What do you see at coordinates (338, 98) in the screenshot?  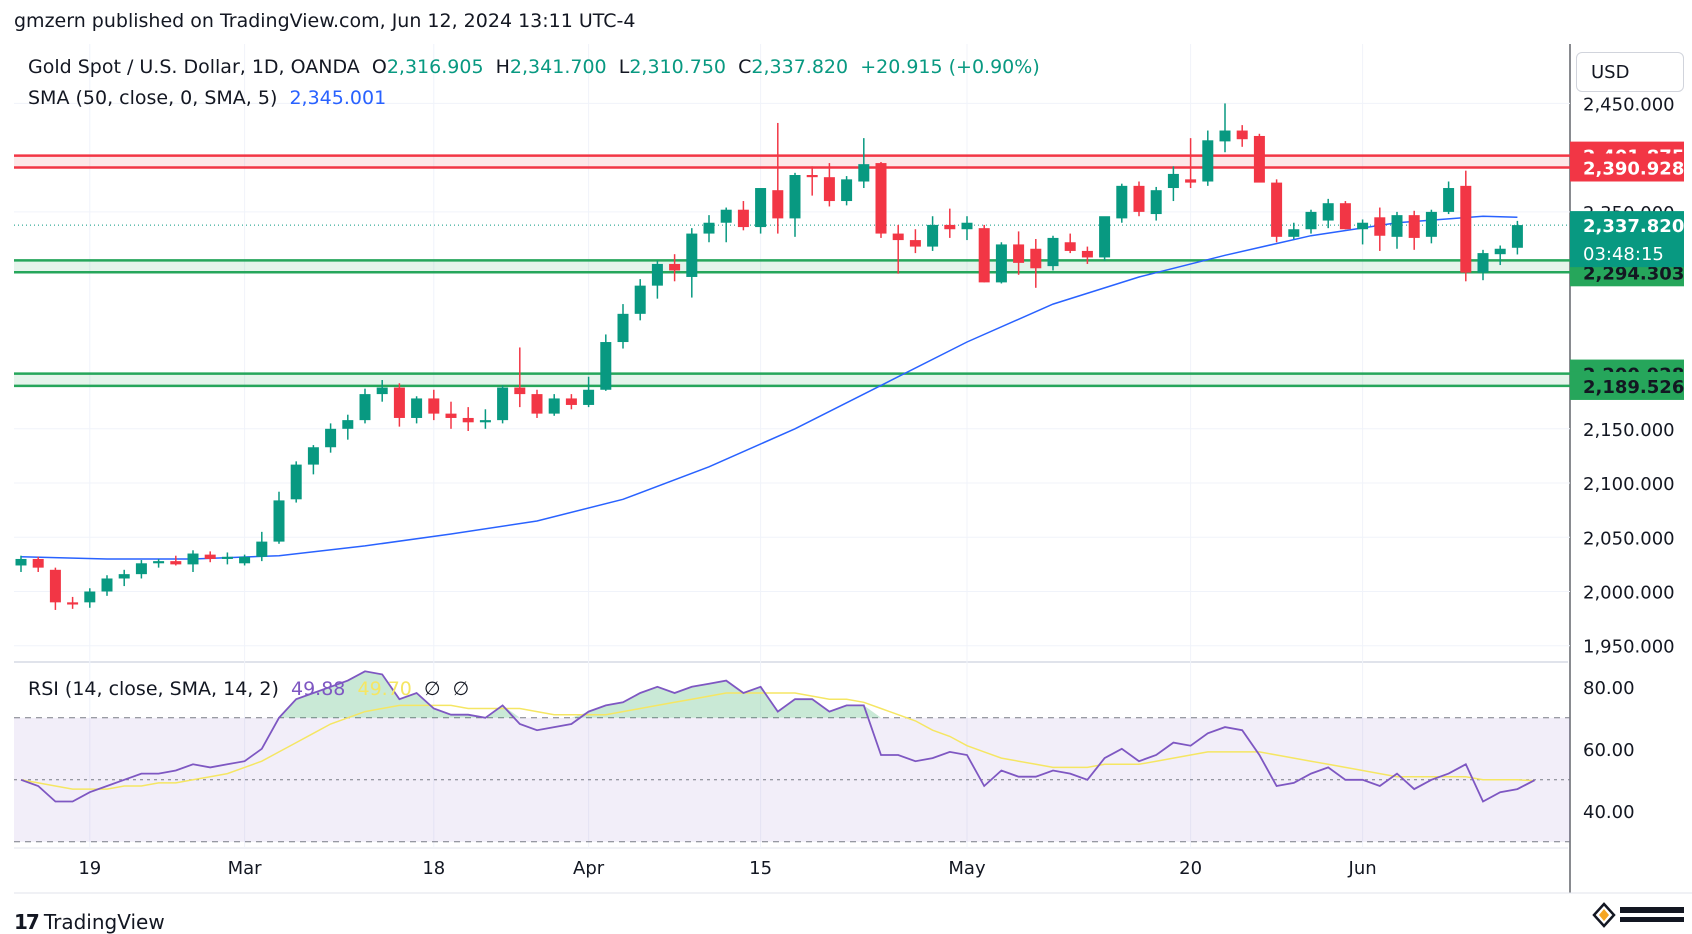 I see `sma-value: 2,345.001` at bounding box center [338, 98].